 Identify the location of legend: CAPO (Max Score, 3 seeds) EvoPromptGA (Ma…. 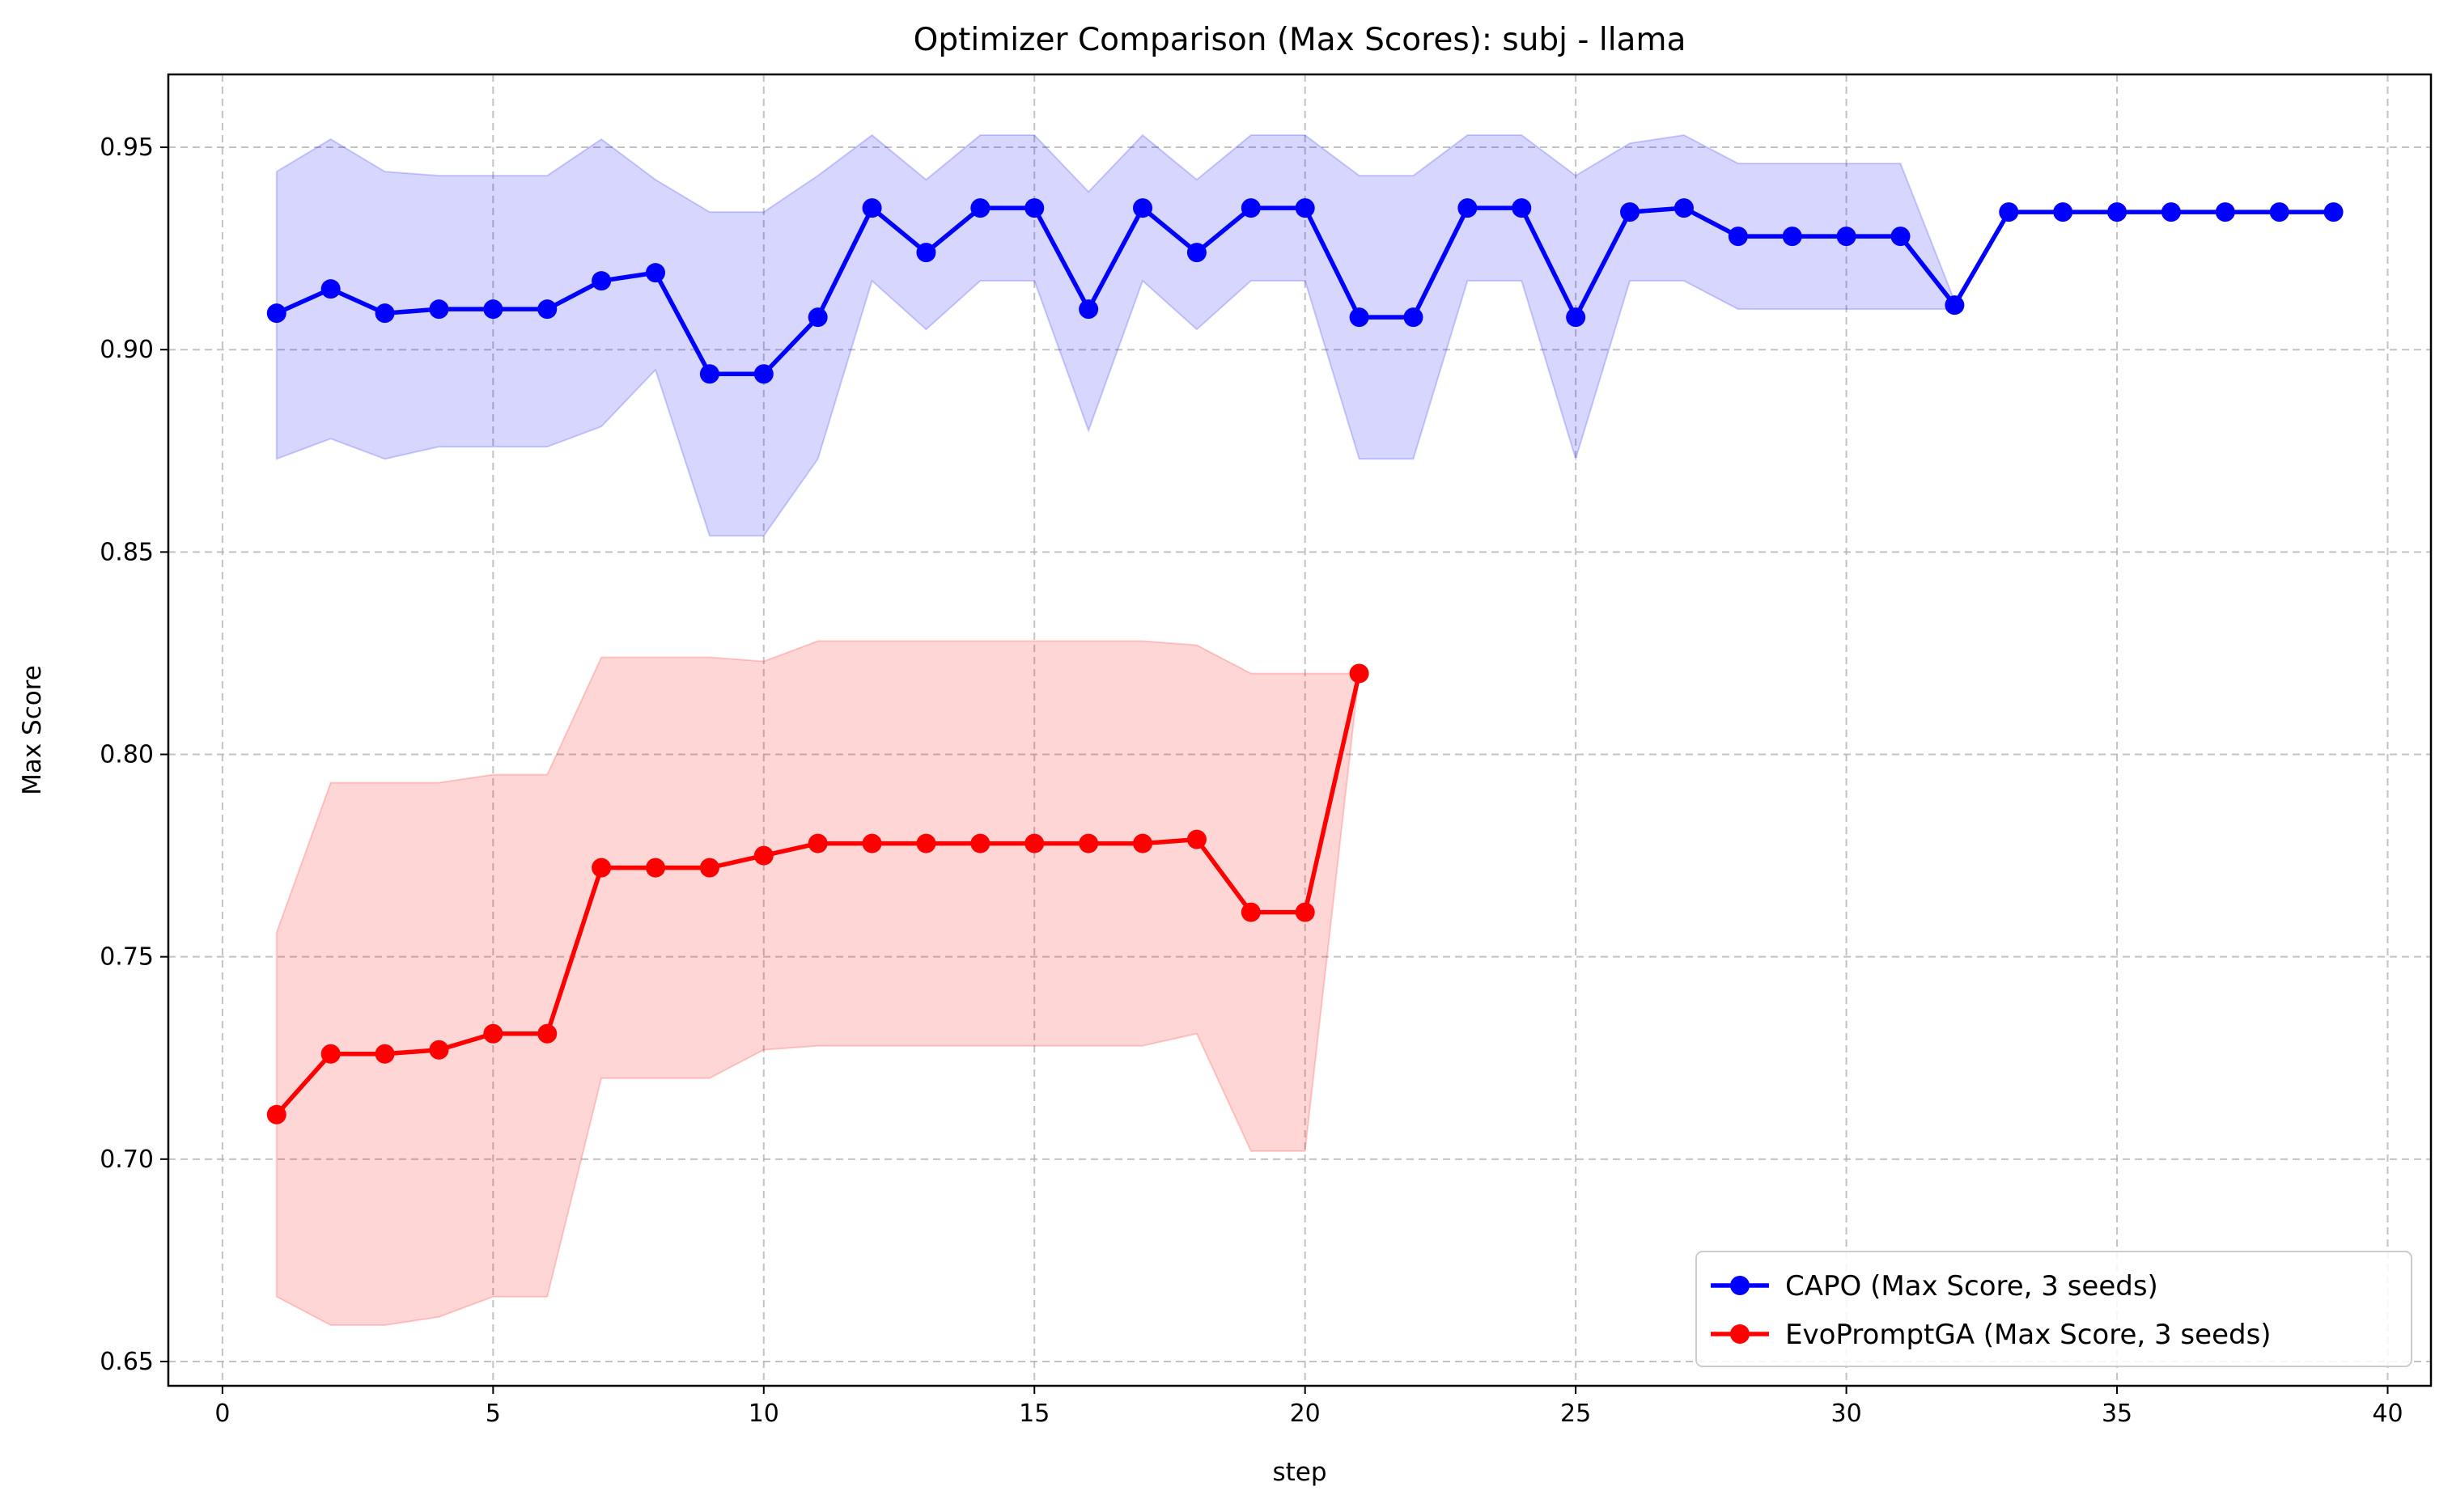
(2053, 1309).